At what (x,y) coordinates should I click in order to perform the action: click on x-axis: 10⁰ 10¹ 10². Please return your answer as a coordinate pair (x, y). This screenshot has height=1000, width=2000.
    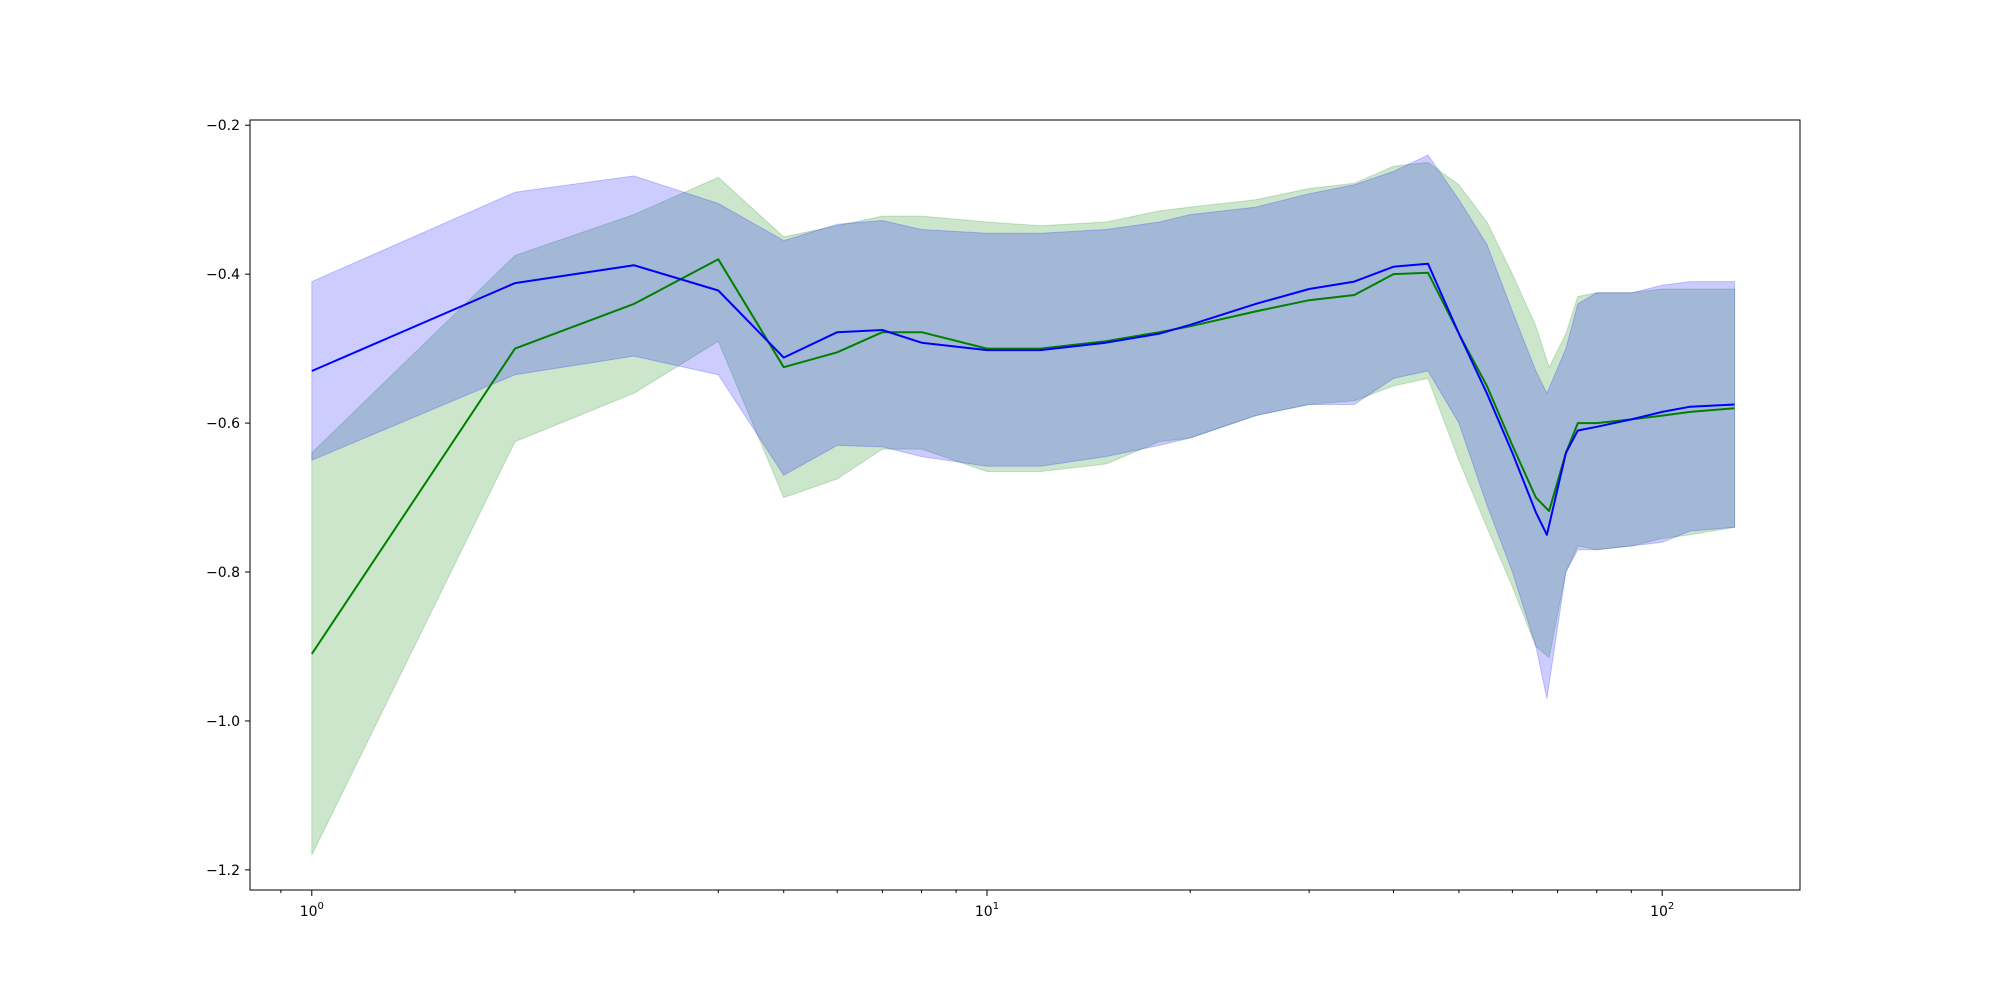
    Looking at the image, I should click on (977, 905).